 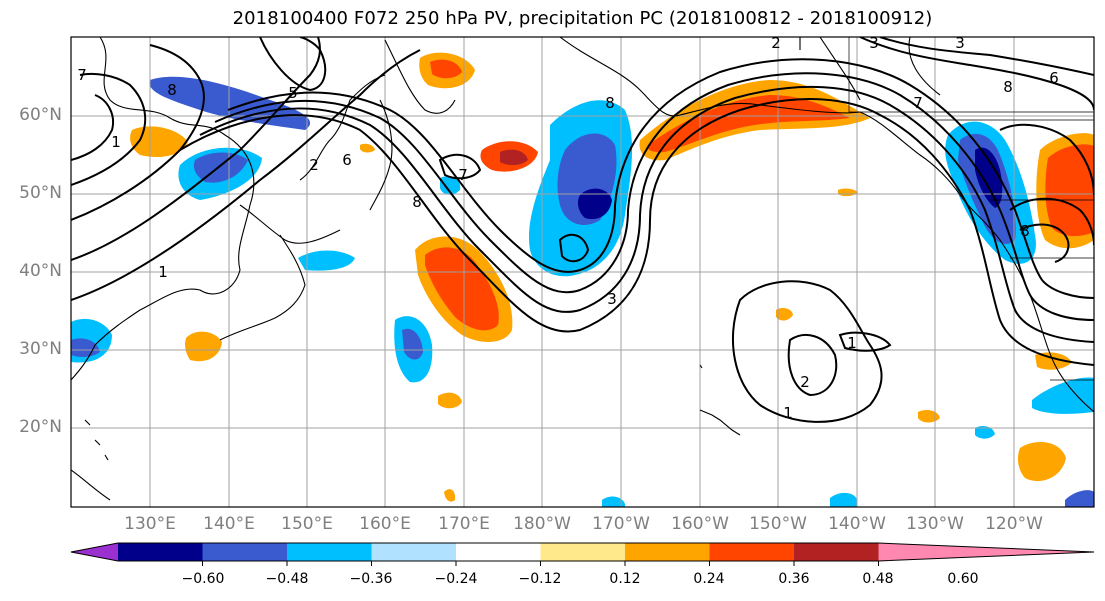 I want to click on colorbar-tick: −0.12, so click(x=540, y=579).